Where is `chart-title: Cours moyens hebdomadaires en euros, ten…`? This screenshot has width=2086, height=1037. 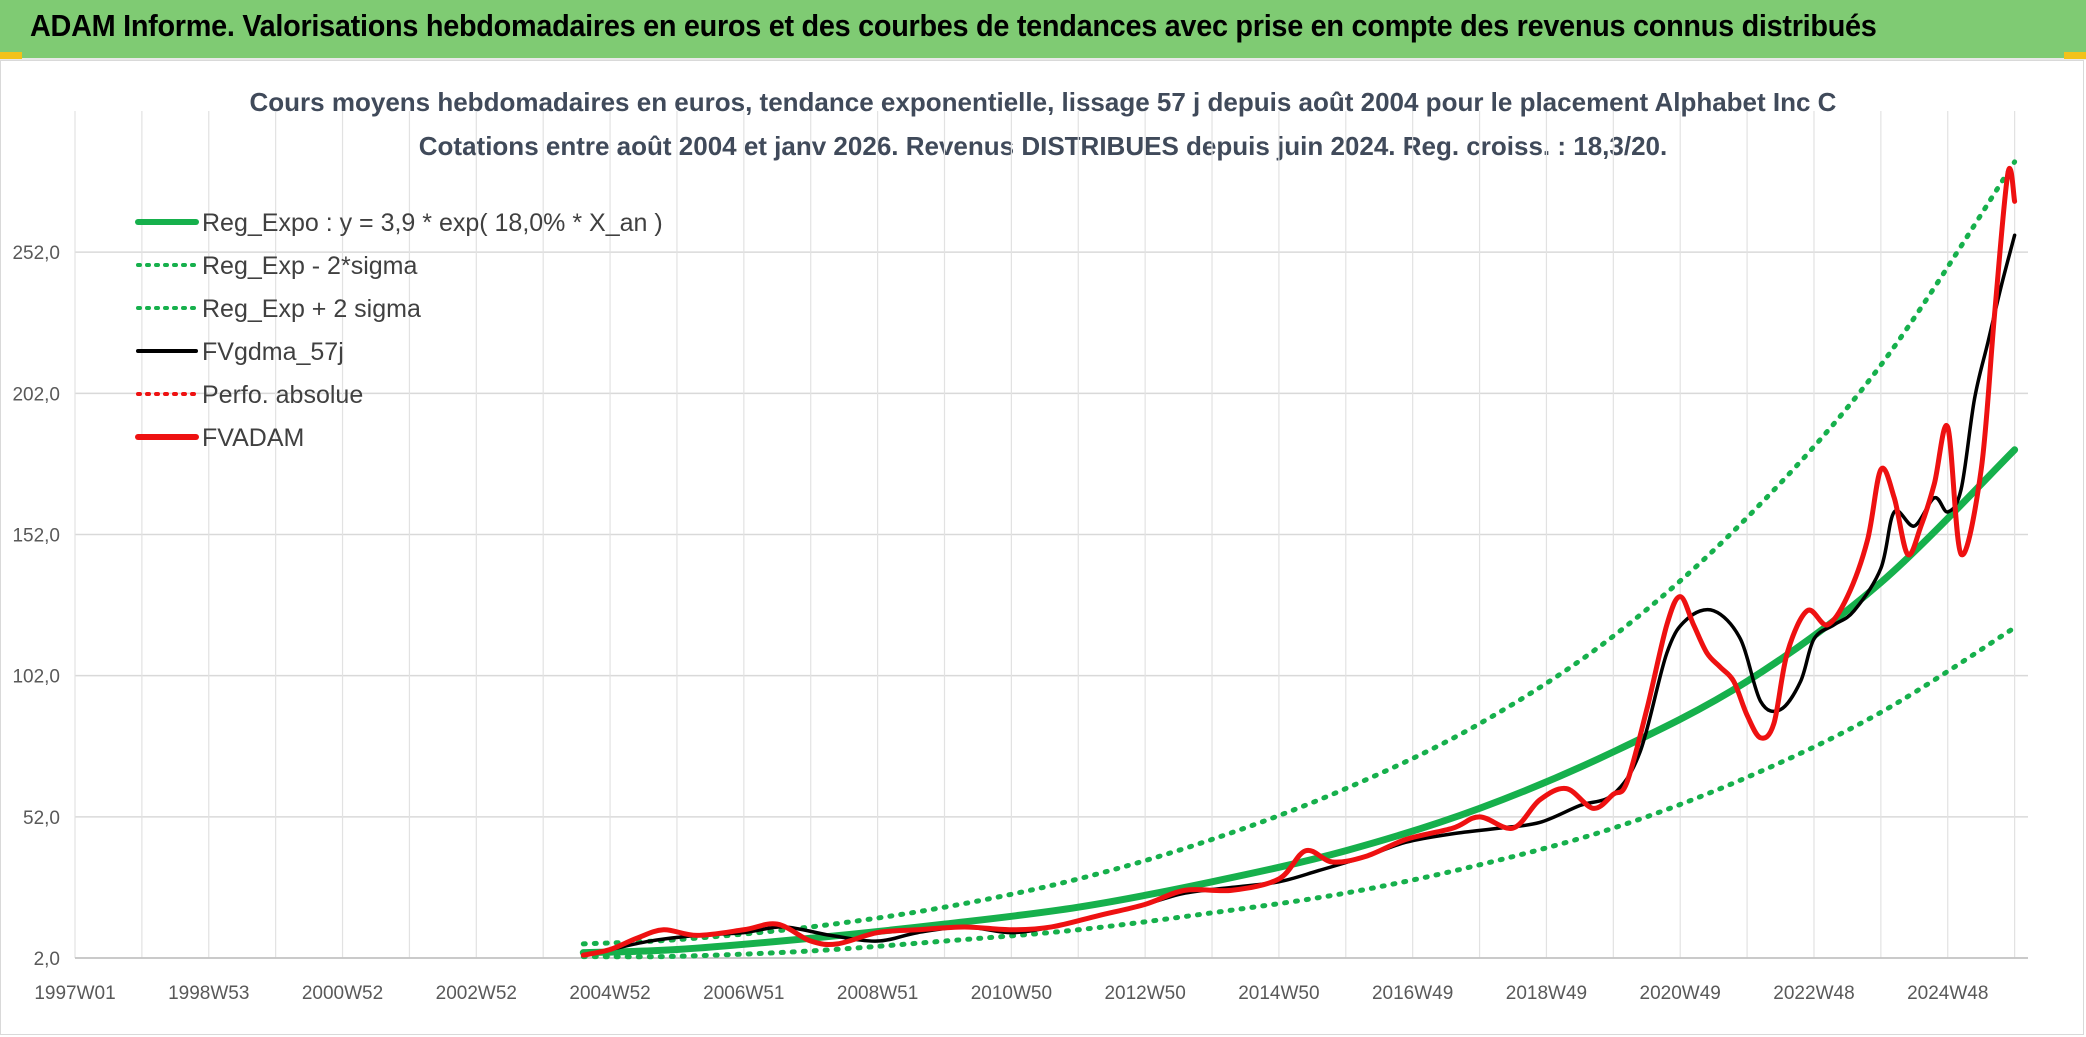
chart-title: Cours moyens hebdomadaires en euros, ten… is located at coordinates (1043, 102).